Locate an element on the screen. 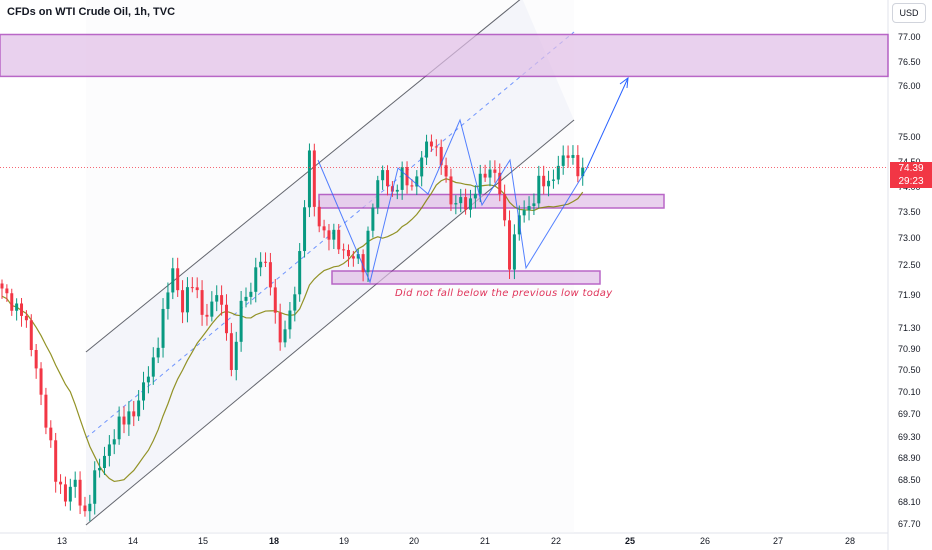 The height and width of the screenshot is (550, 932). y-tick-label: 70.10 is located at coordinates (909, 392).